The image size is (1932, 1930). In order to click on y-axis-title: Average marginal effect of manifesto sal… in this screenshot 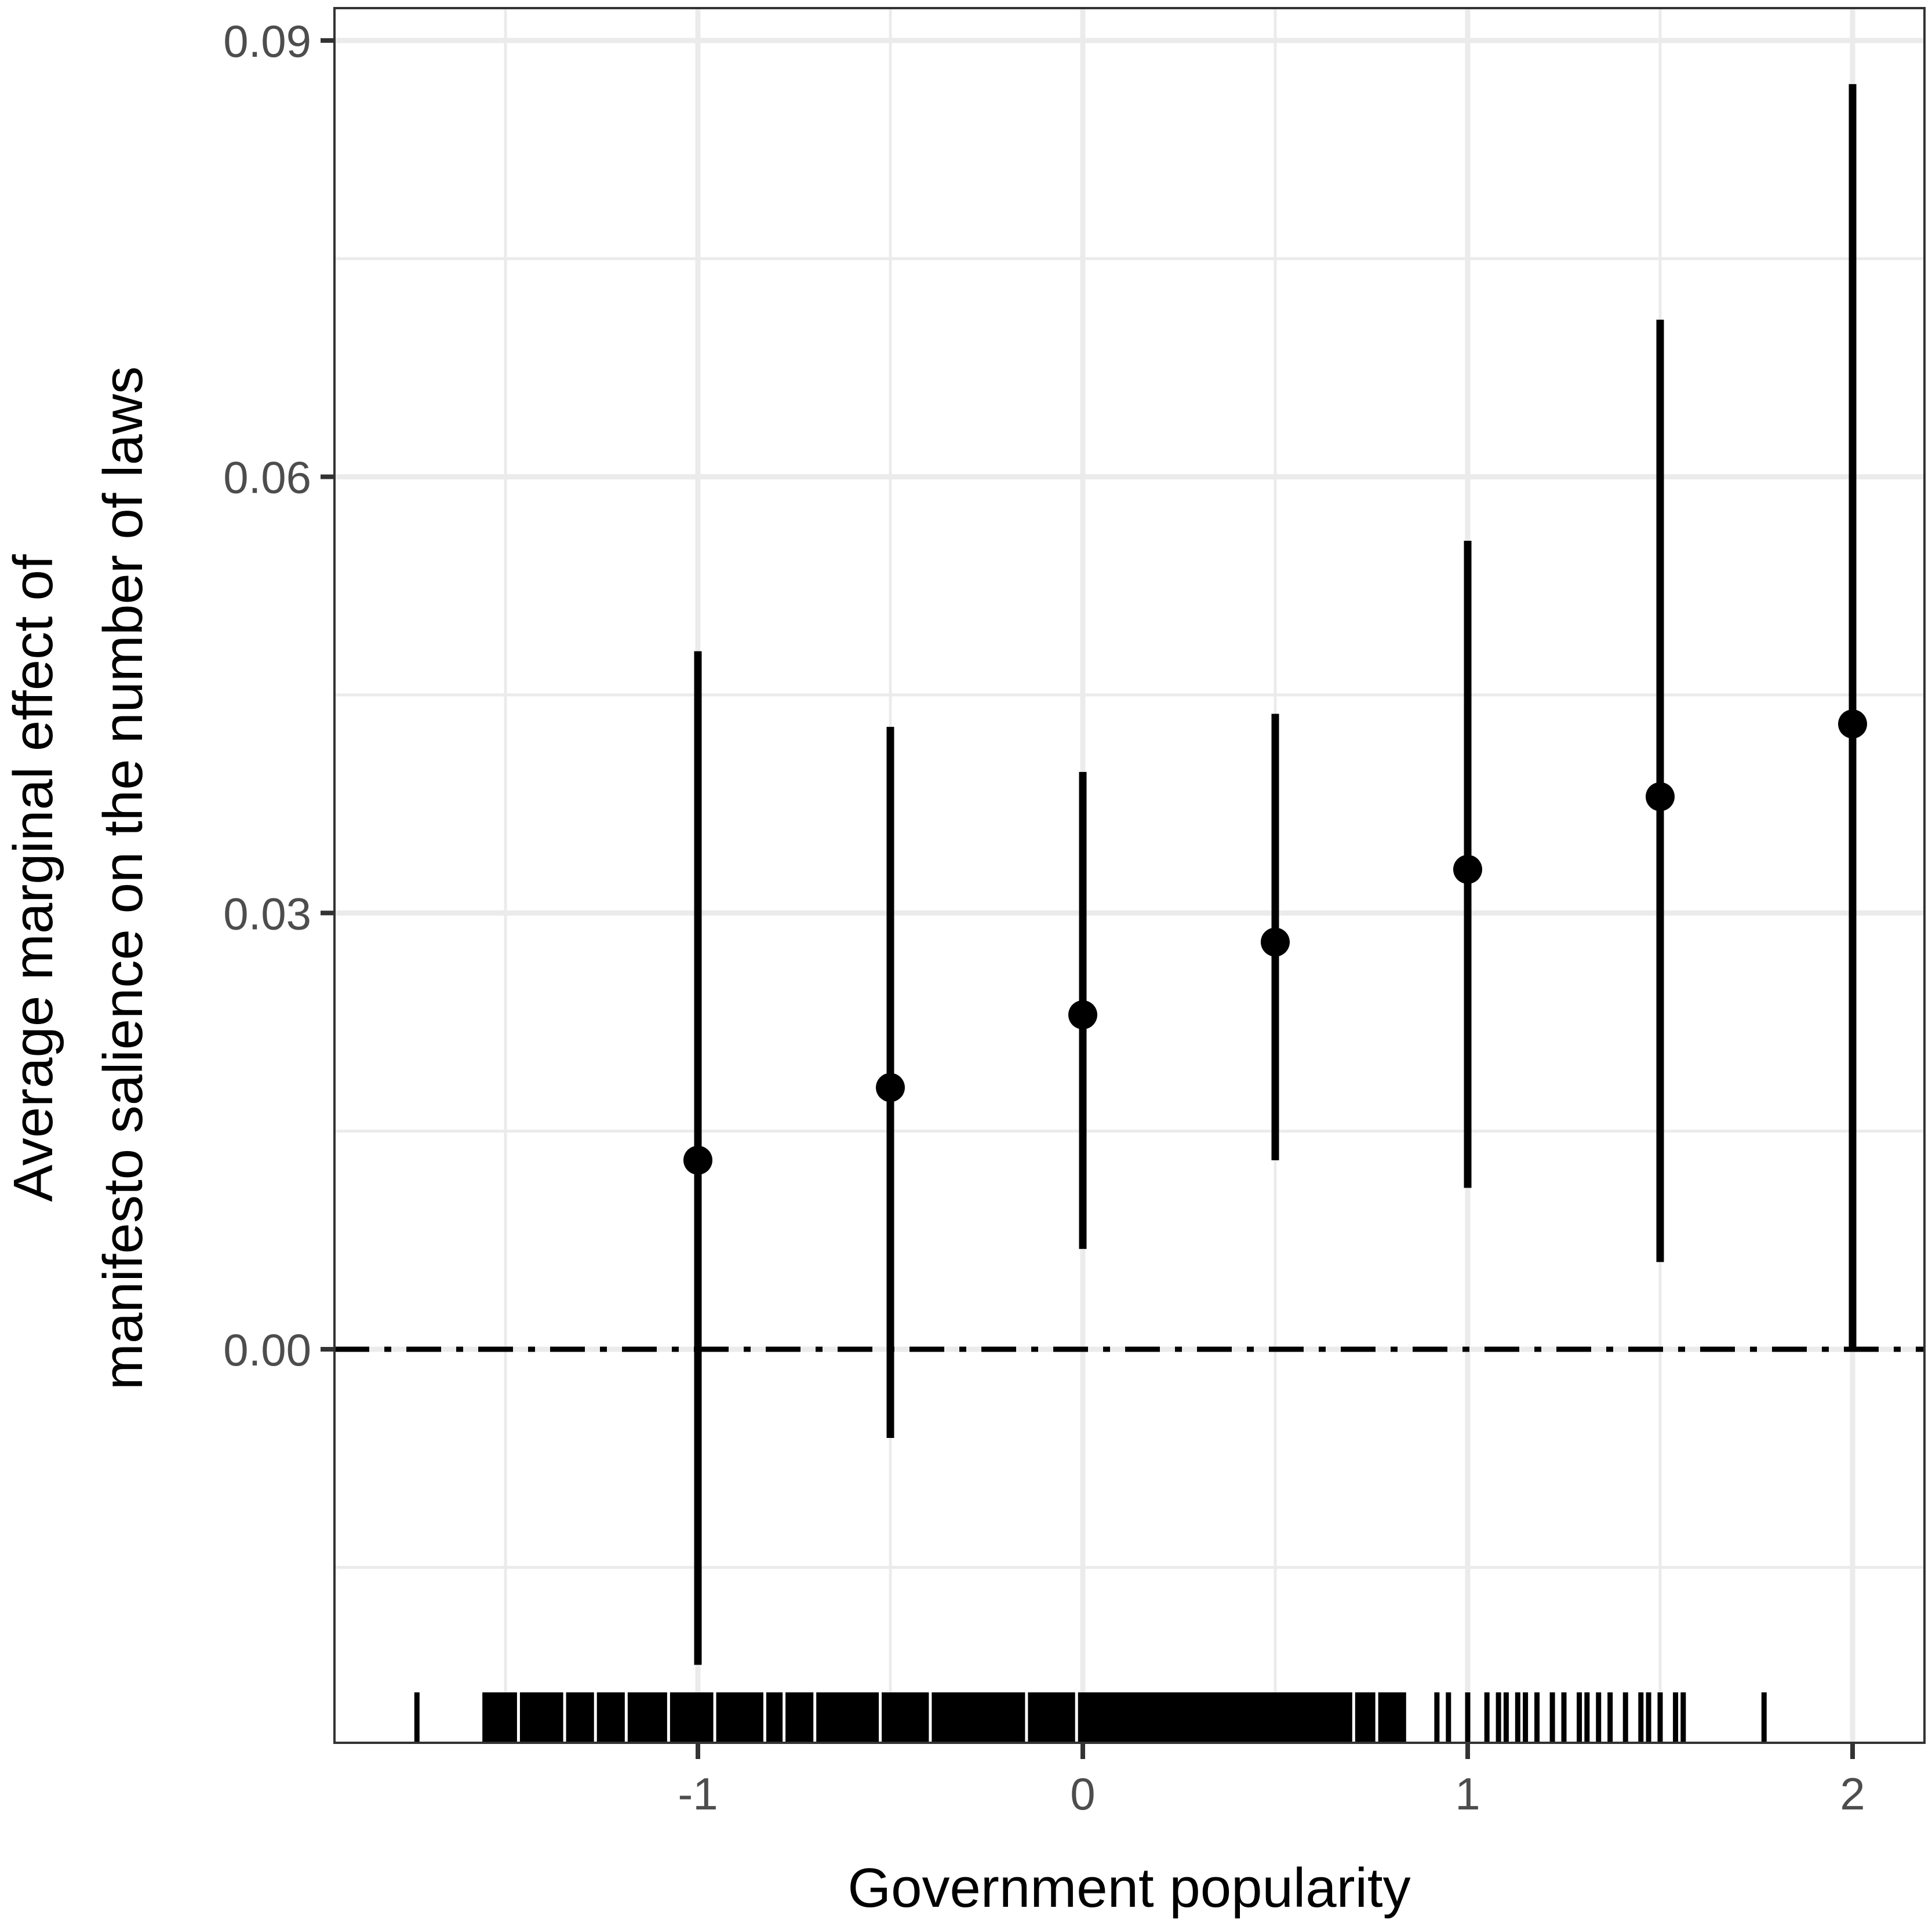, I will do `click(78, 878)`.